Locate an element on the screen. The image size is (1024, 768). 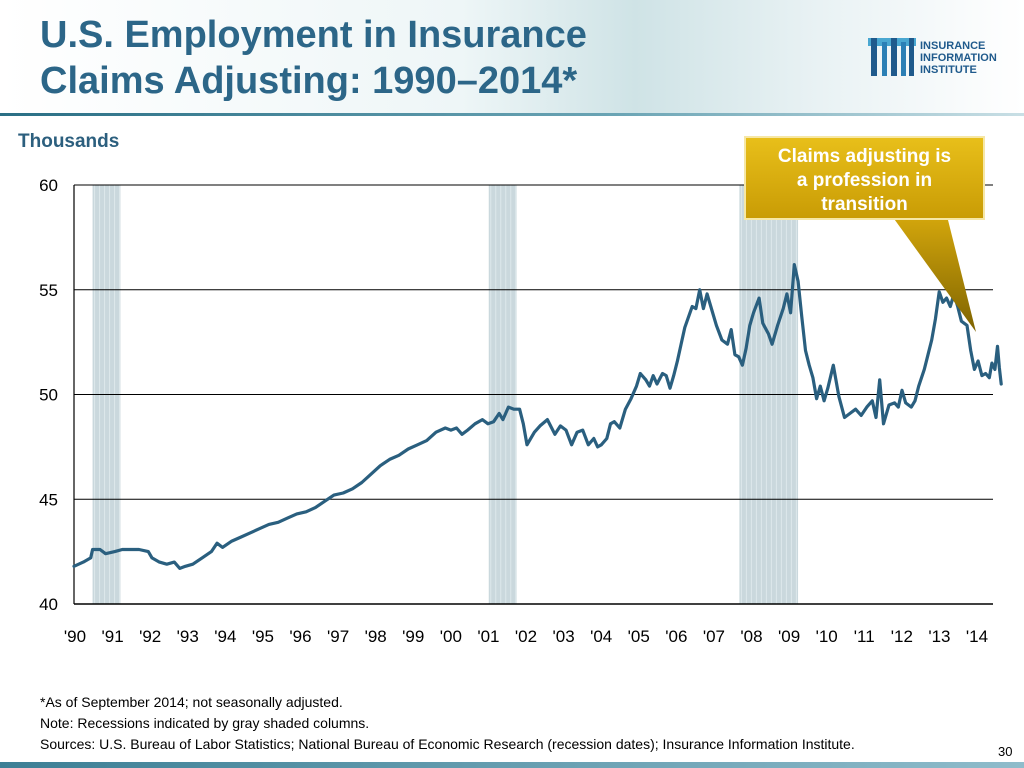
x-tick-label: '12 is located at coordinates (902, 636).